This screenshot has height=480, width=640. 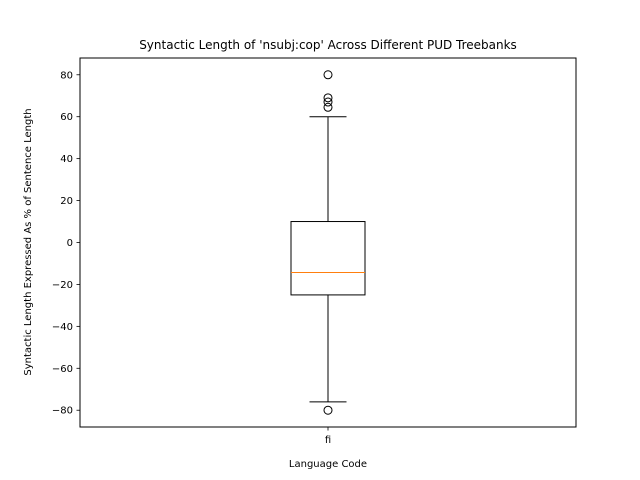 I want to click on y-axis-ticks: −80 −60 −40 −20 0 20 40 60 80, so click(x=66, y=243).